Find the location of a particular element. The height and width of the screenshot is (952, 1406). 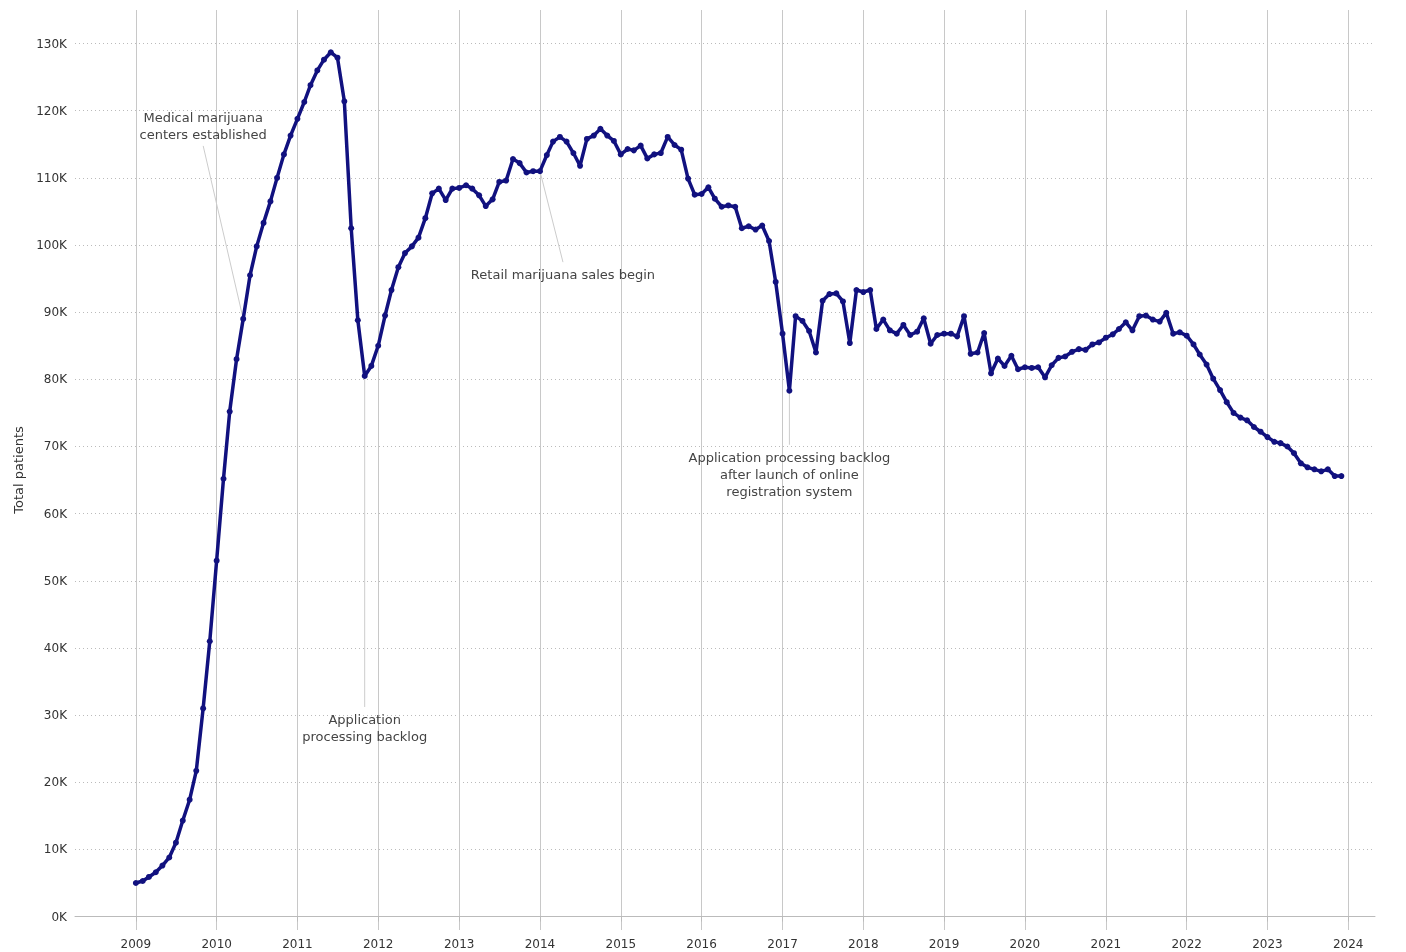

y-tick-label: 70K is located at coordinates (56, 446).